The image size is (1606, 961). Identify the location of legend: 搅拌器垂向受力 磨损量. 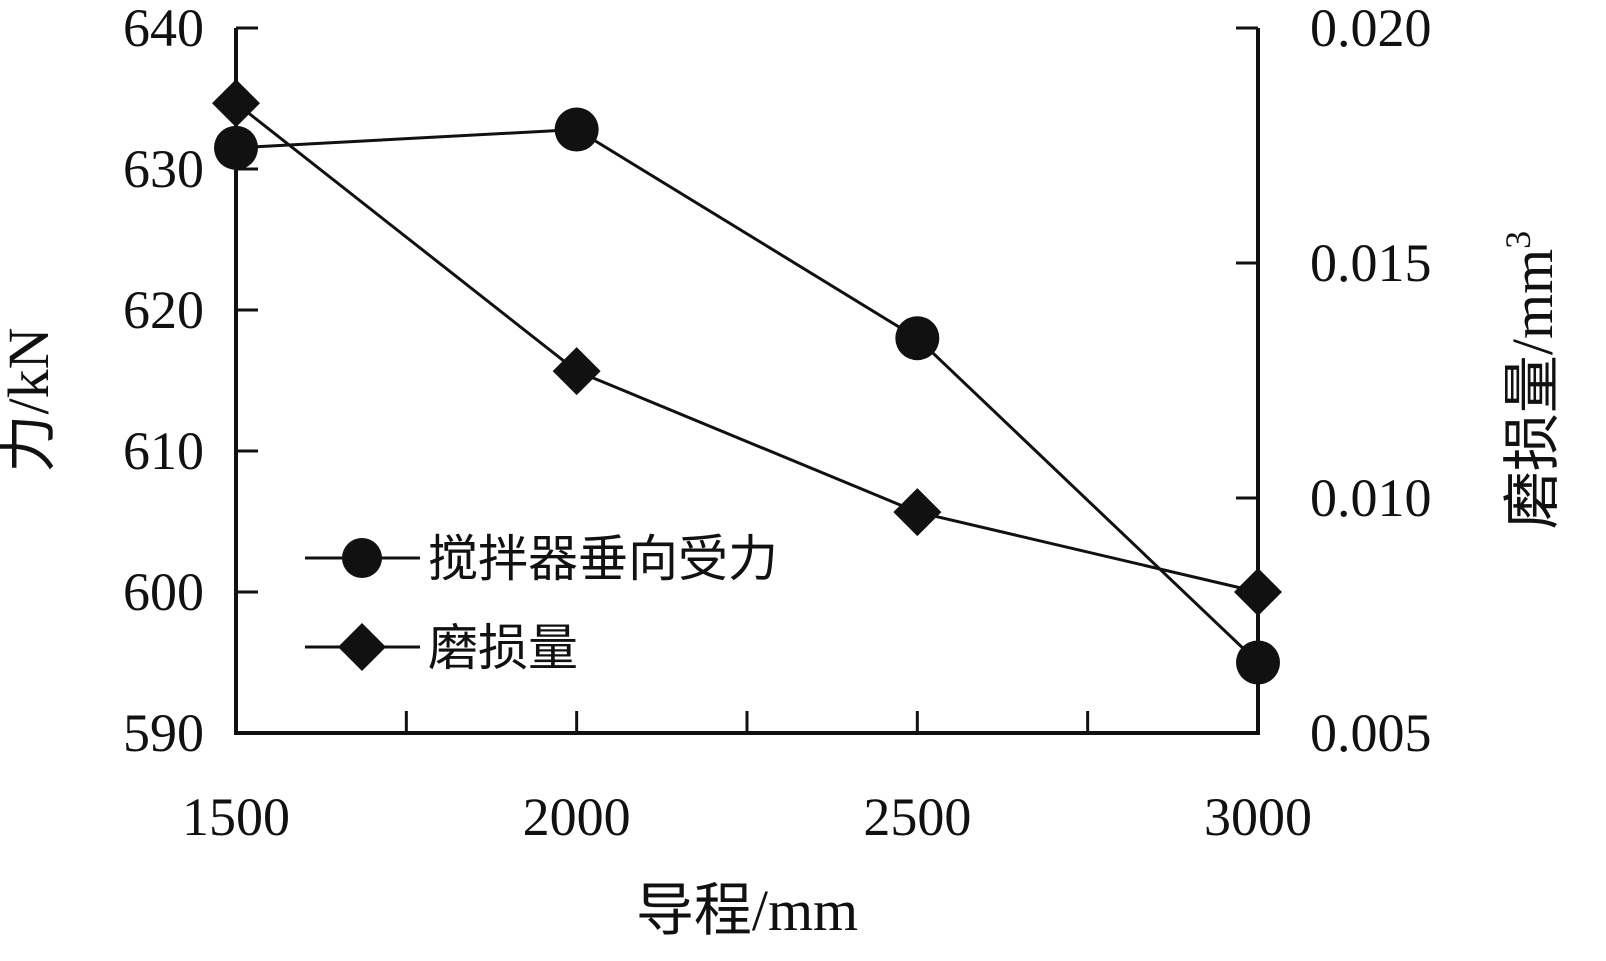
(541, 603).